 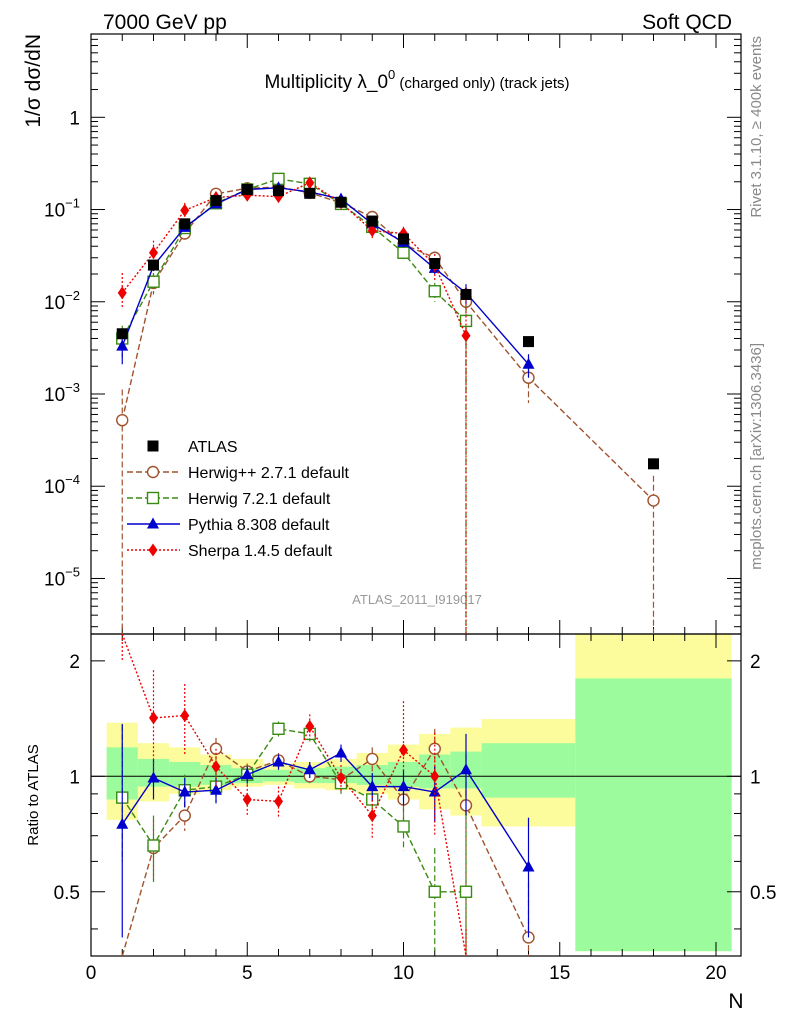 What do you see at coordinates (715, 973) in the screenshot?
I see `x-tick-label: 20` at bounding box center [715, 973].